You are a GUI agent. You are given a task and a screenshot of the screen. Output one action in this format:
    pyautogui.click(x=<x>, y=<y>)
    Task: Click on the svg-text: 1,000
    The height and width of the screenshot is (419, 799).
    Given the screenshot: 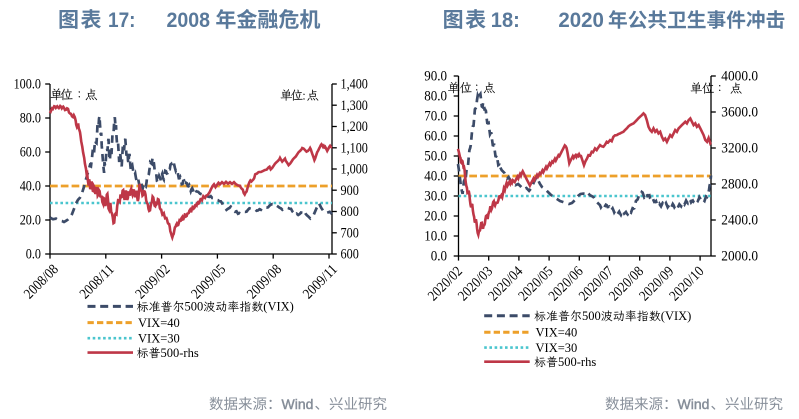 What is the action you would take?
    pyautogui.click(x=354, y=170)
    